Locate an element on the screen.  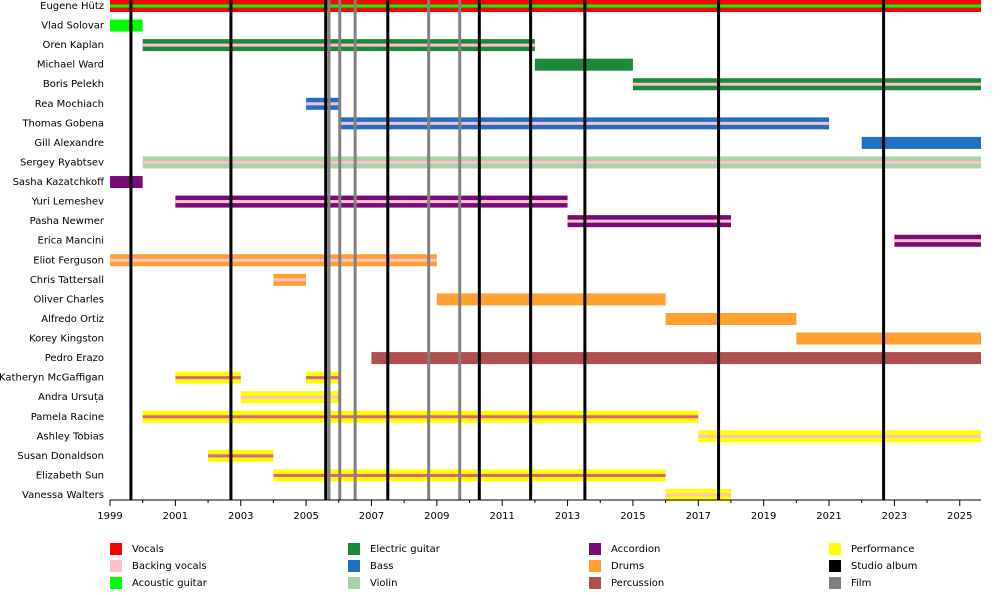
member-name: Pamela Racine is located at coordinates (67, 417).